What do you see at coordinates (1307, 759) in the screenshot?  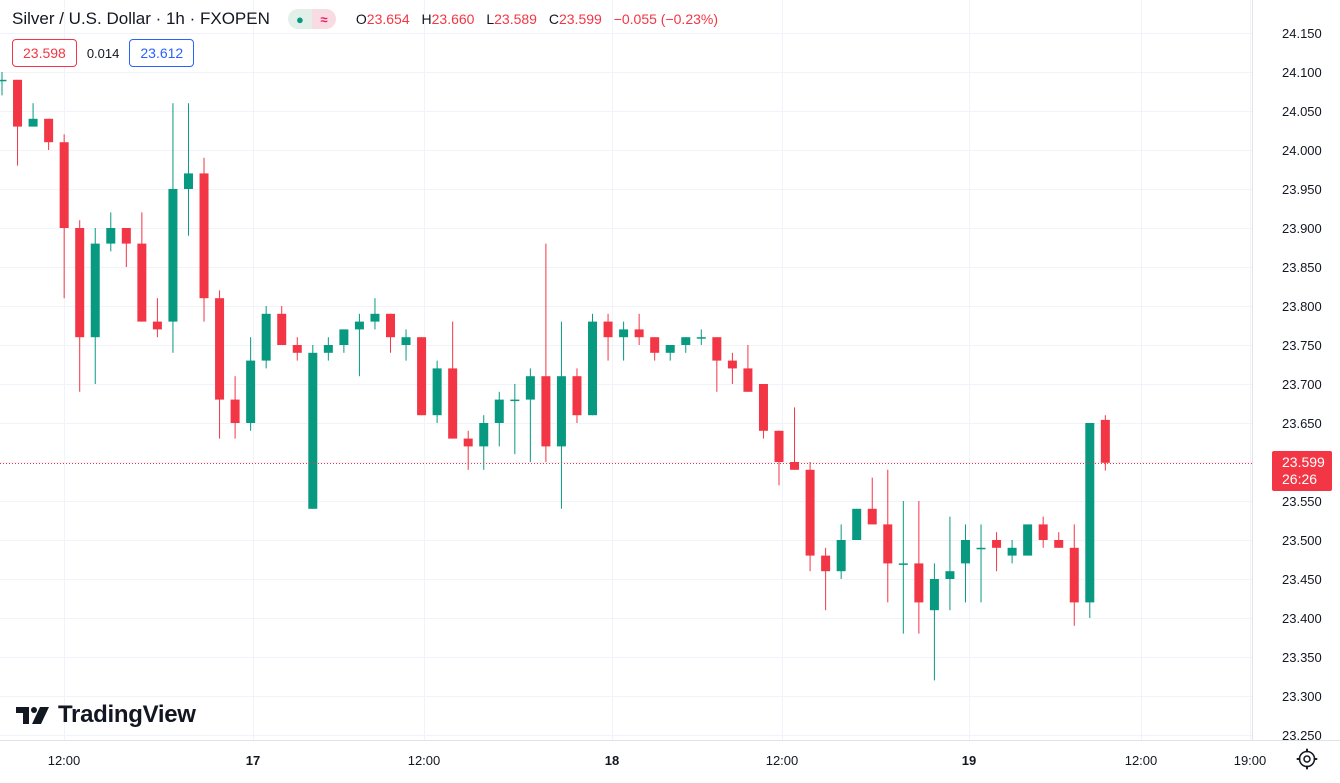 I see `settings-gear-icon` at bounding box center [1307, 759].